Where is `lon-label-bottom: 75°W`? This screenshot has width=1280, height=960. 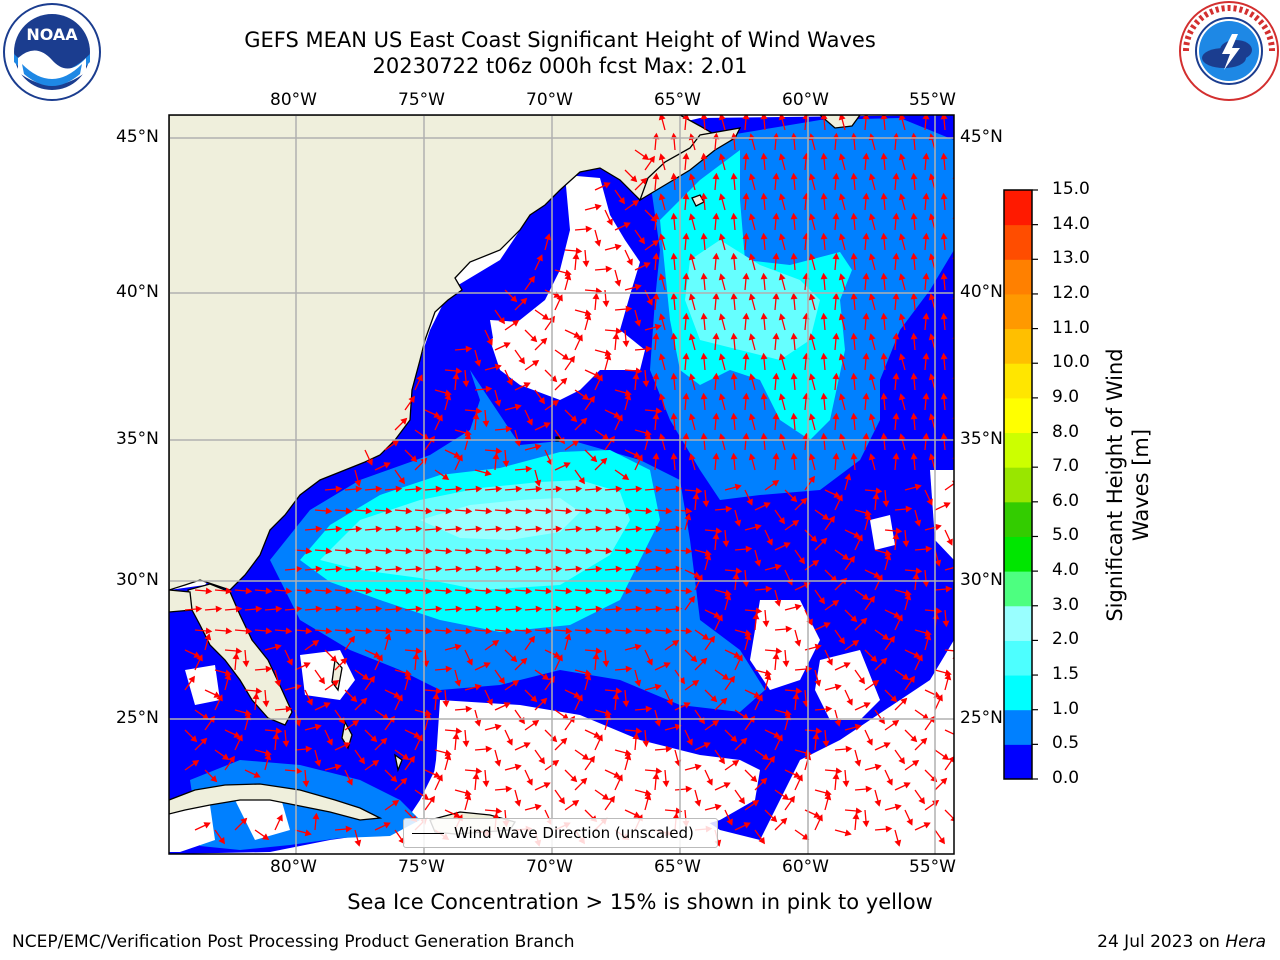
lon-label-bottom: 75°W is located at coordinates (421, 867).